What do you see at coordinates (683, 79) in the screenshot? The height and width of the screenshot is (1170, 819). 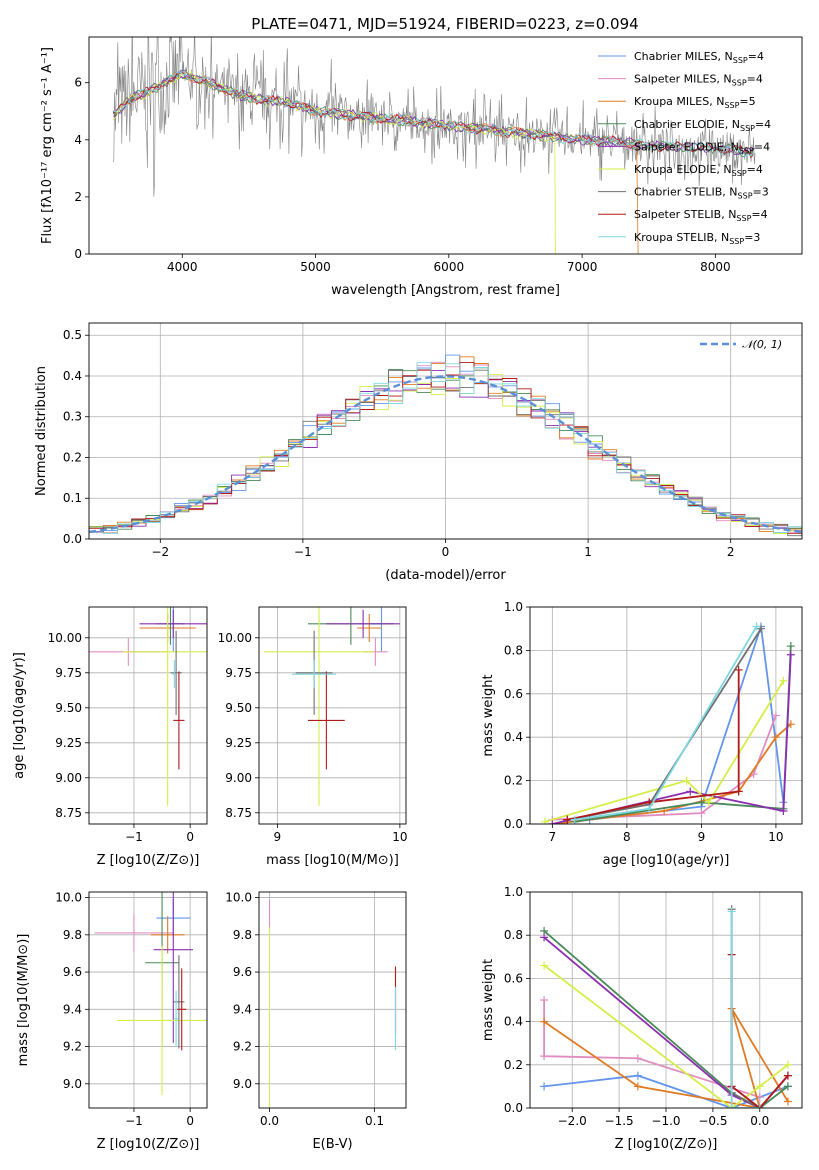 I see `legend-label-main: Salpeter MILES, N` at bounding box center [683, 79].